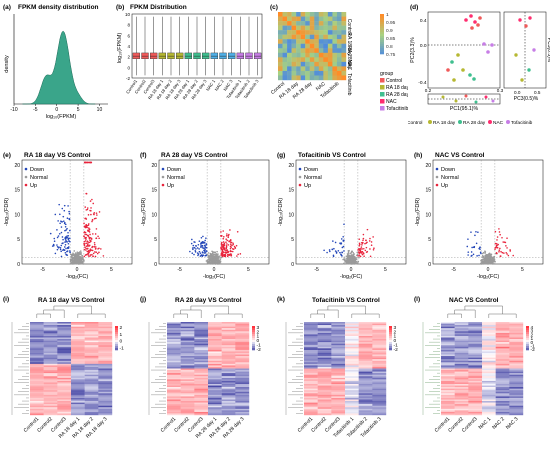 This screenshot has height=457, width=550. Describe the element at coordinates (249, 56) in the screenshot. I see `box` at that location.